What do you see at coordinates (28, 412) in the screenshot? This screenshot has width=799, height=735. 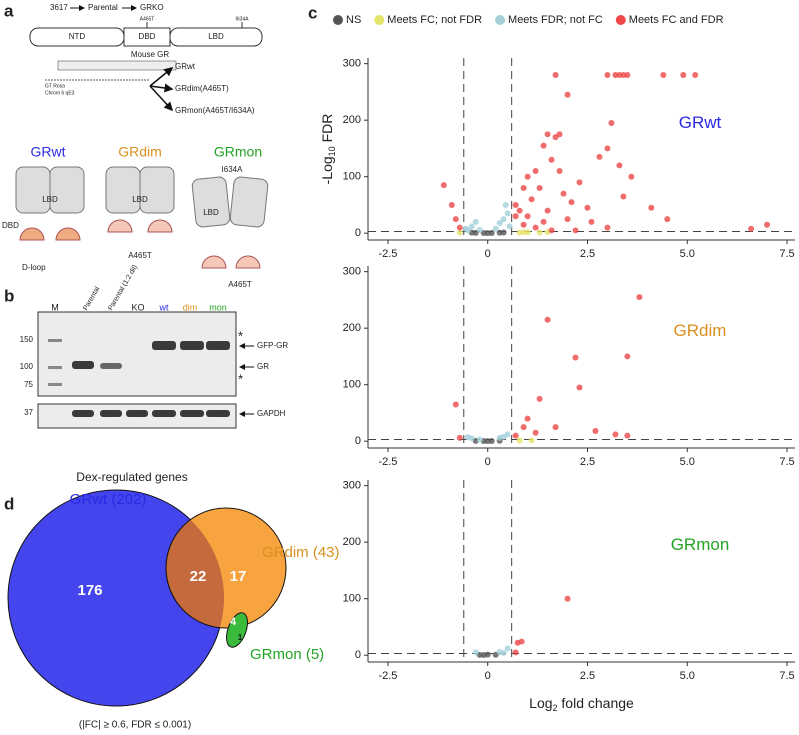 I see `marker: 37` at bounding box center [28, 412].